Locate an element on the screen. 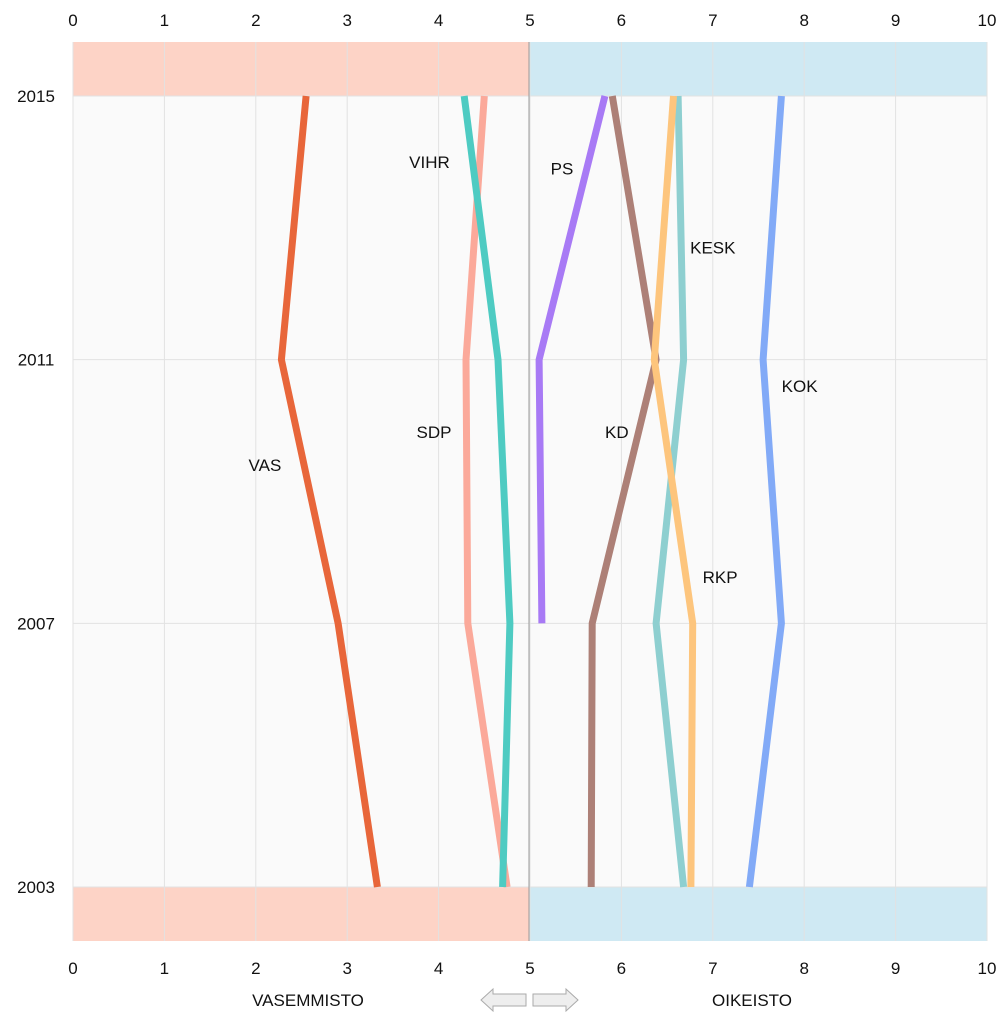 The width and height of the screenshot is (997, 1012). left-arrow-icon is located at coordinates (503, 999).